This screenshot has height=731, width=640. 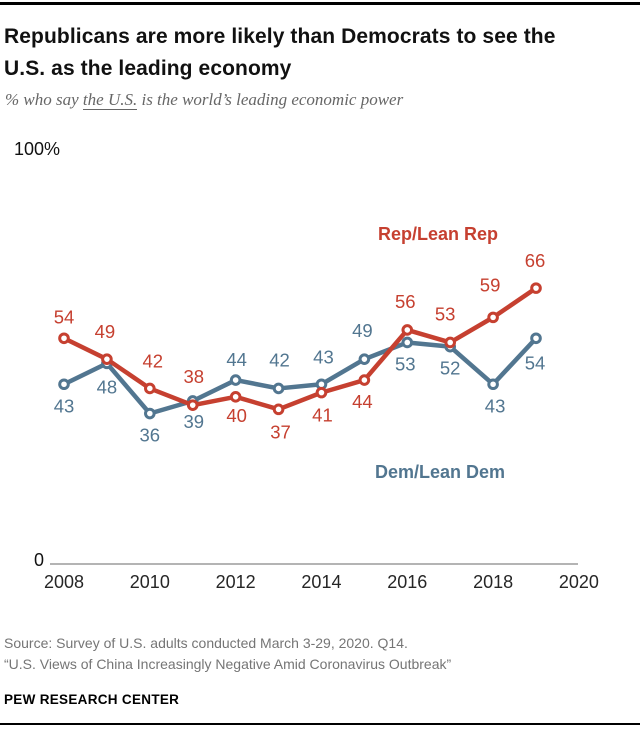 I want to click on x-tick-label: 2020, so click(x=579, y=582).